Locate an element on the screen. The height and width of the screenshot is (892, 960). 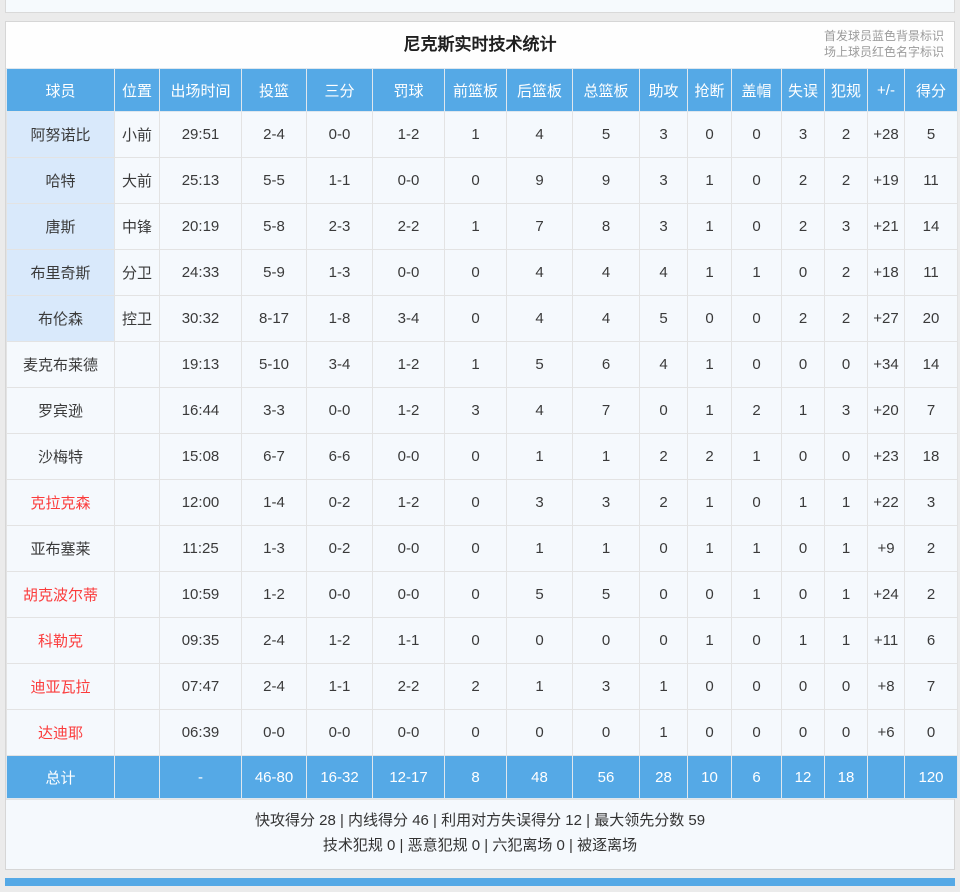
stat-cell-pm: +24 is located at coordinates (886, 594).